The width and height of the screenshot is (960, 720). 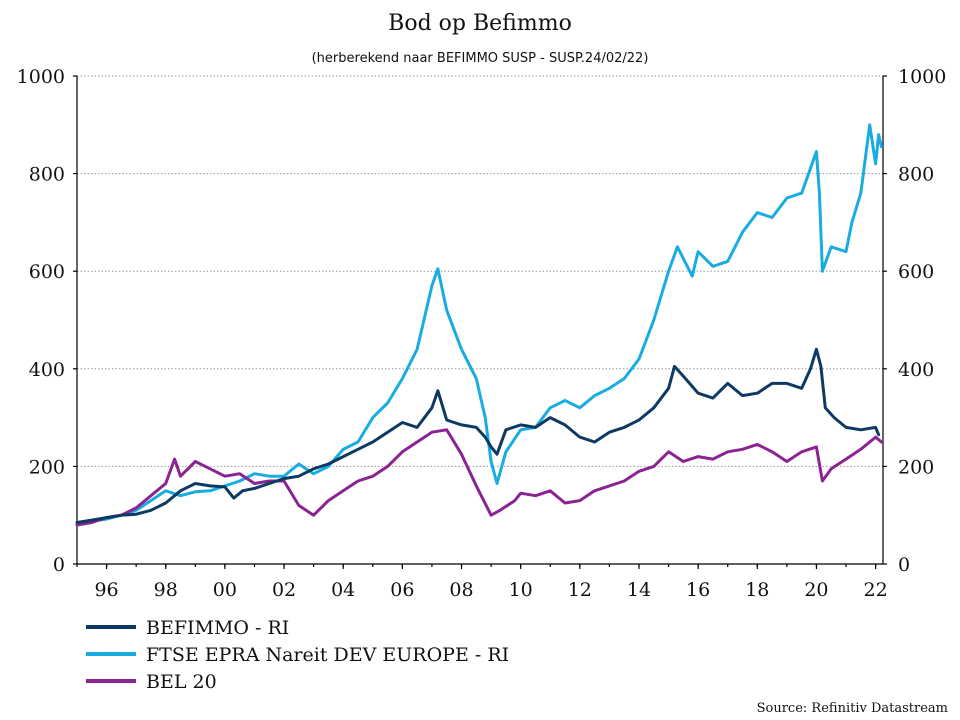 What do you see at coordinates (343, 590) in the screenshot?
I see `x-tick-label: 04` at bounding box center [343, 590].